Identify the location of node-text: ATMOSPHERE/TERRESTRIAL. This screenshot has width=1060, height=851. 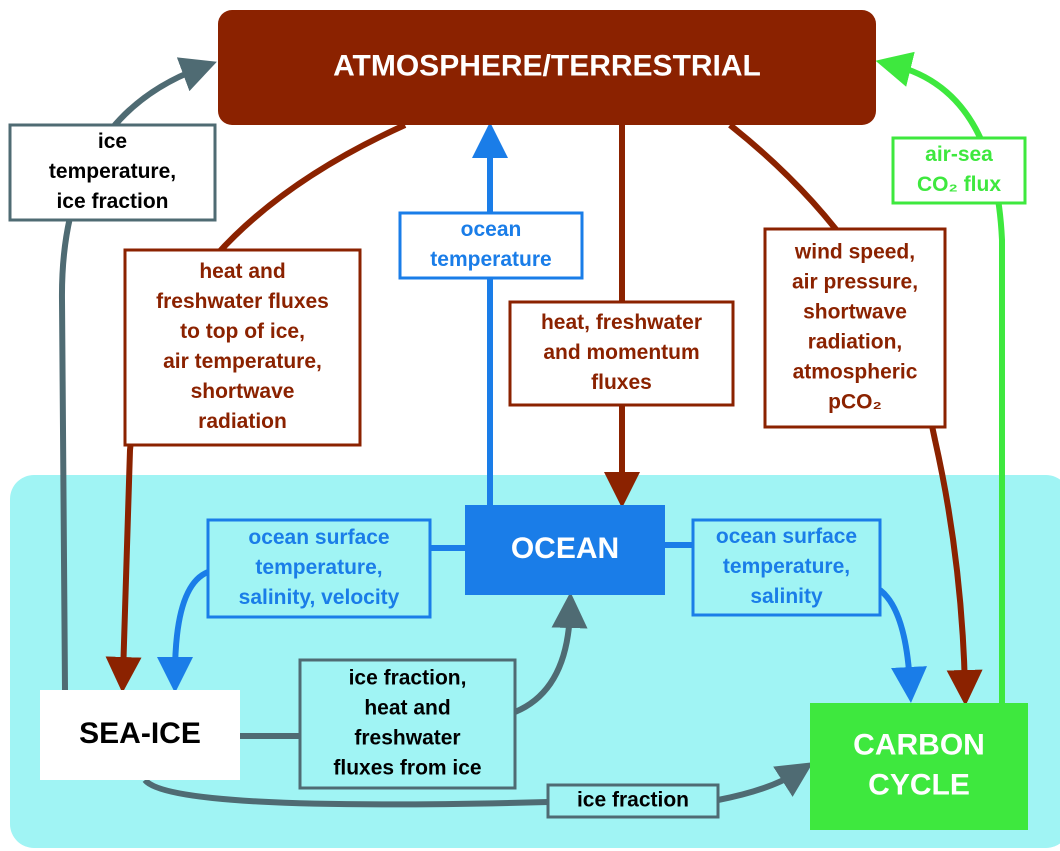
(547, 65).